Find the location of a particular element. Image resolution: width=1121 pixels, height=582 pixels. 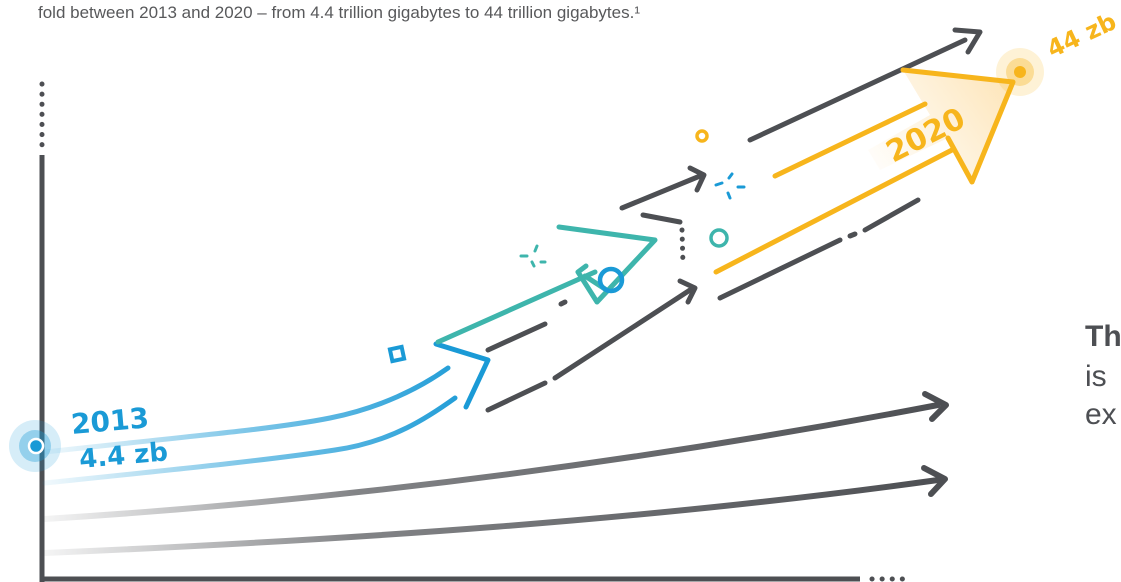

signal-icon is located at coordinates (1020, 72).